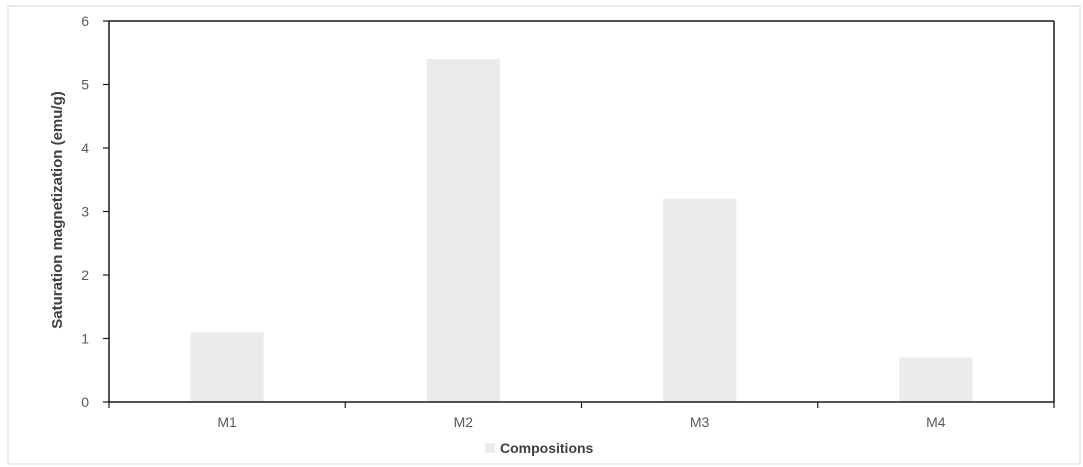  I want to click on x-tick-label-m3: M3, so click(700, 422).